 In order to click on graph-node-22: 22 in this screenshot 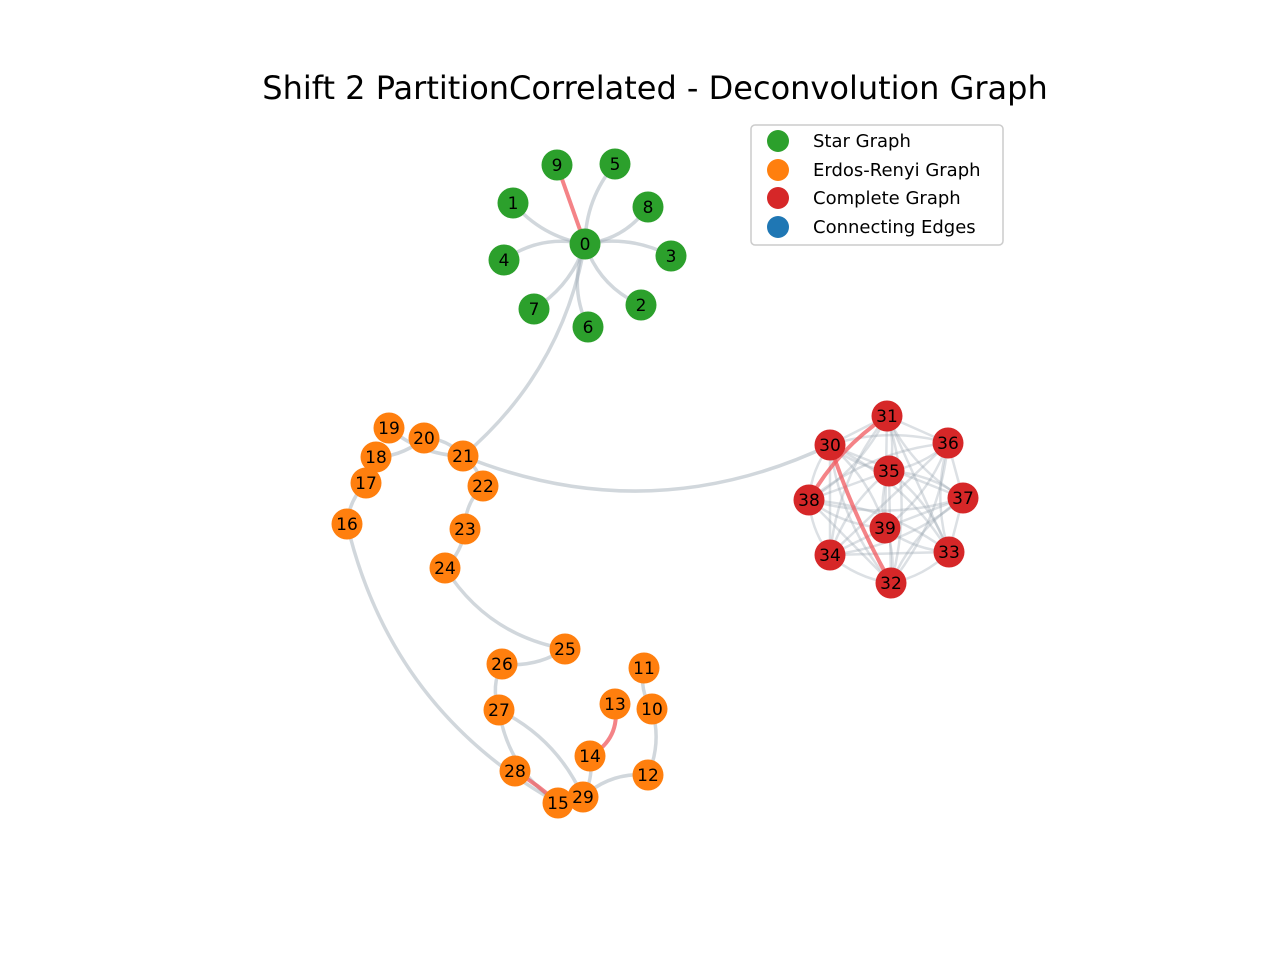, I will do `click(483, 486)`.